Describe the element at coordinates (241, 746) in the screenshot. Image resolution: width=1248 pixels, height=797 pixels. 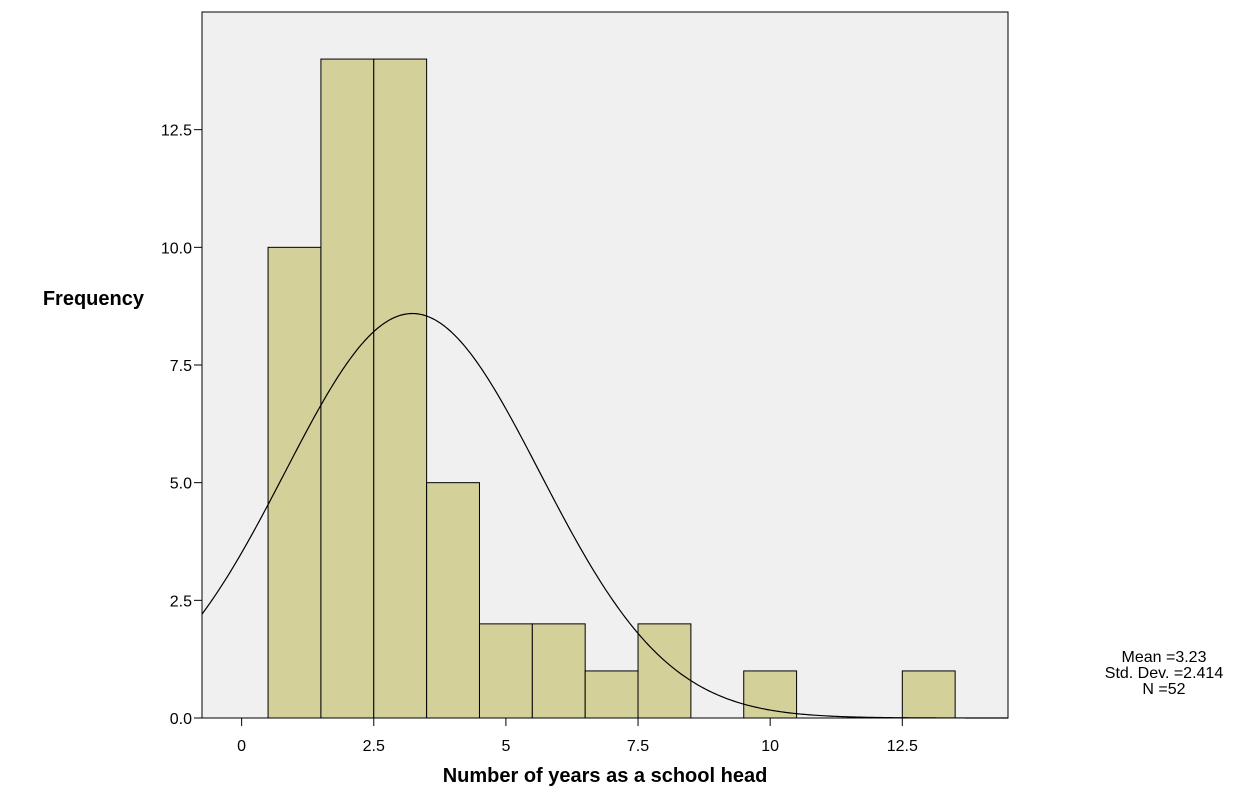
I see `x-tick-label: 0` at that location.